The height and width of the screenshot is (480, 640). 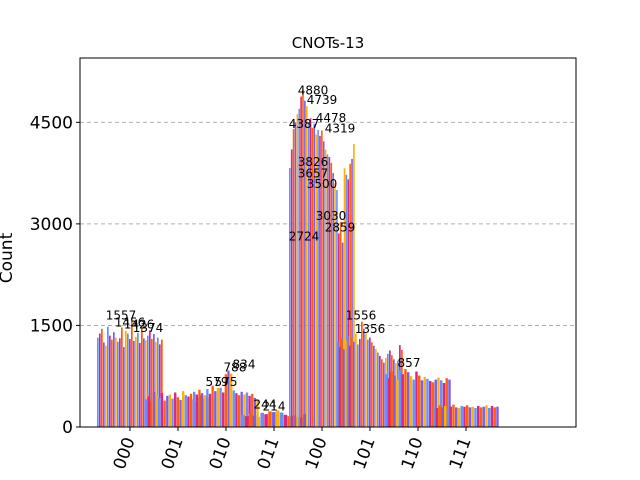 What do you see at coordinates (8, 257) in the screenshot?
I see `y-axis-label: Count` at bounding box center [8, 257].